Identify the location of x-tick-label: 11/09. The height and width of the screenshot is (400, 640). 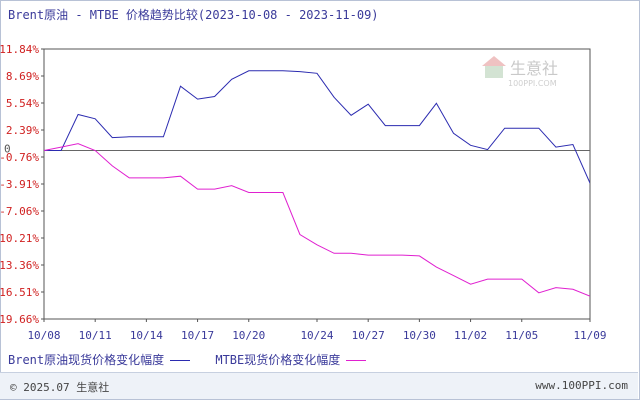
(589, 335).